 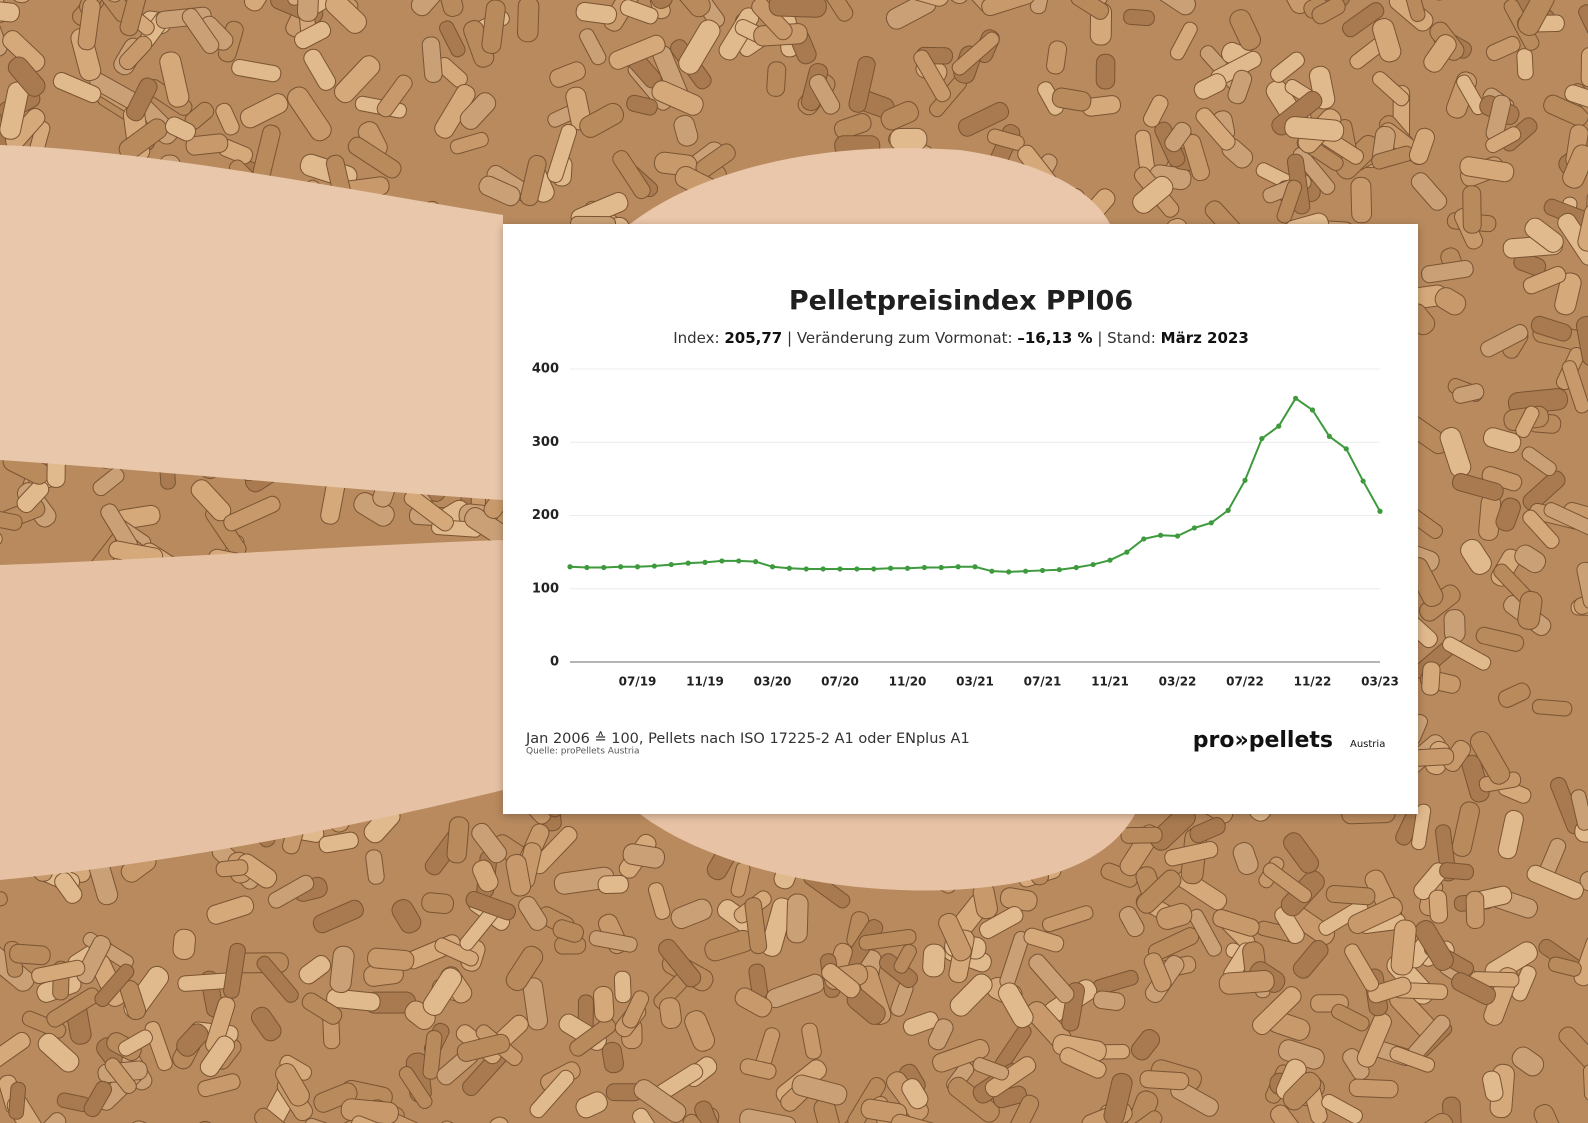 What do you see at coordinates (251, 710) in the screenshot?
I see `lower-arm` at bounding box center [251, 710].